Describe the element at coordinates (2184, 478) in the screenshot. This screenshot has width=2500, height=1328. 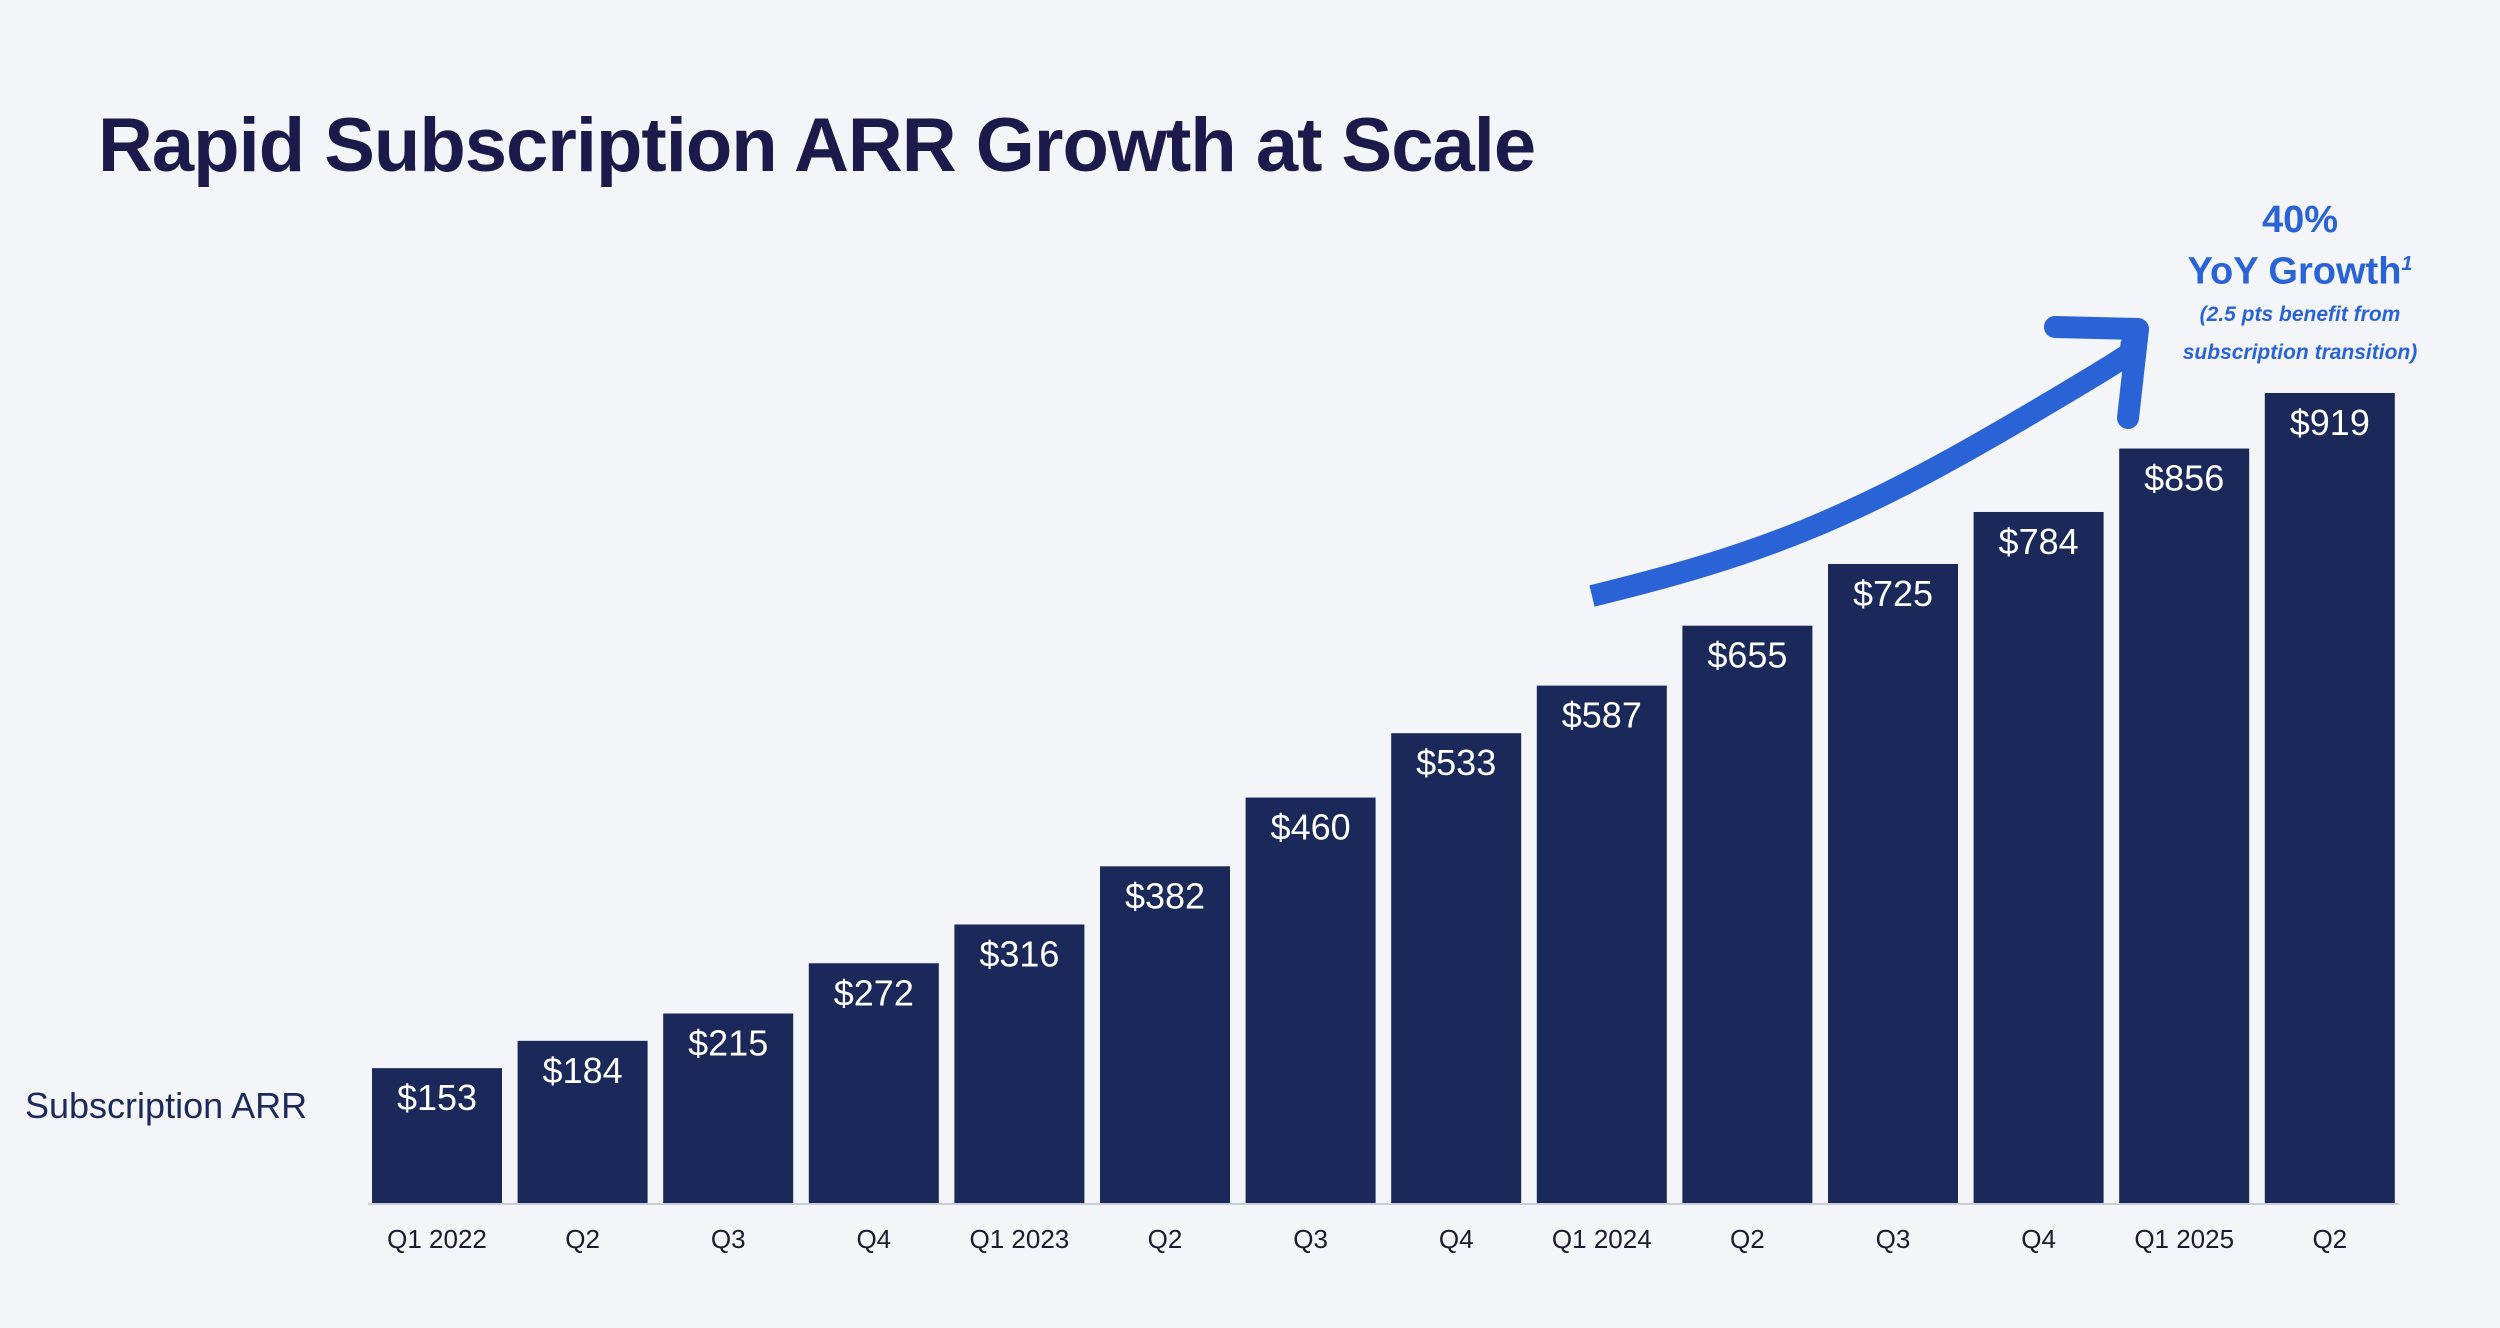
I see `bar-value-label: $856` at that location.